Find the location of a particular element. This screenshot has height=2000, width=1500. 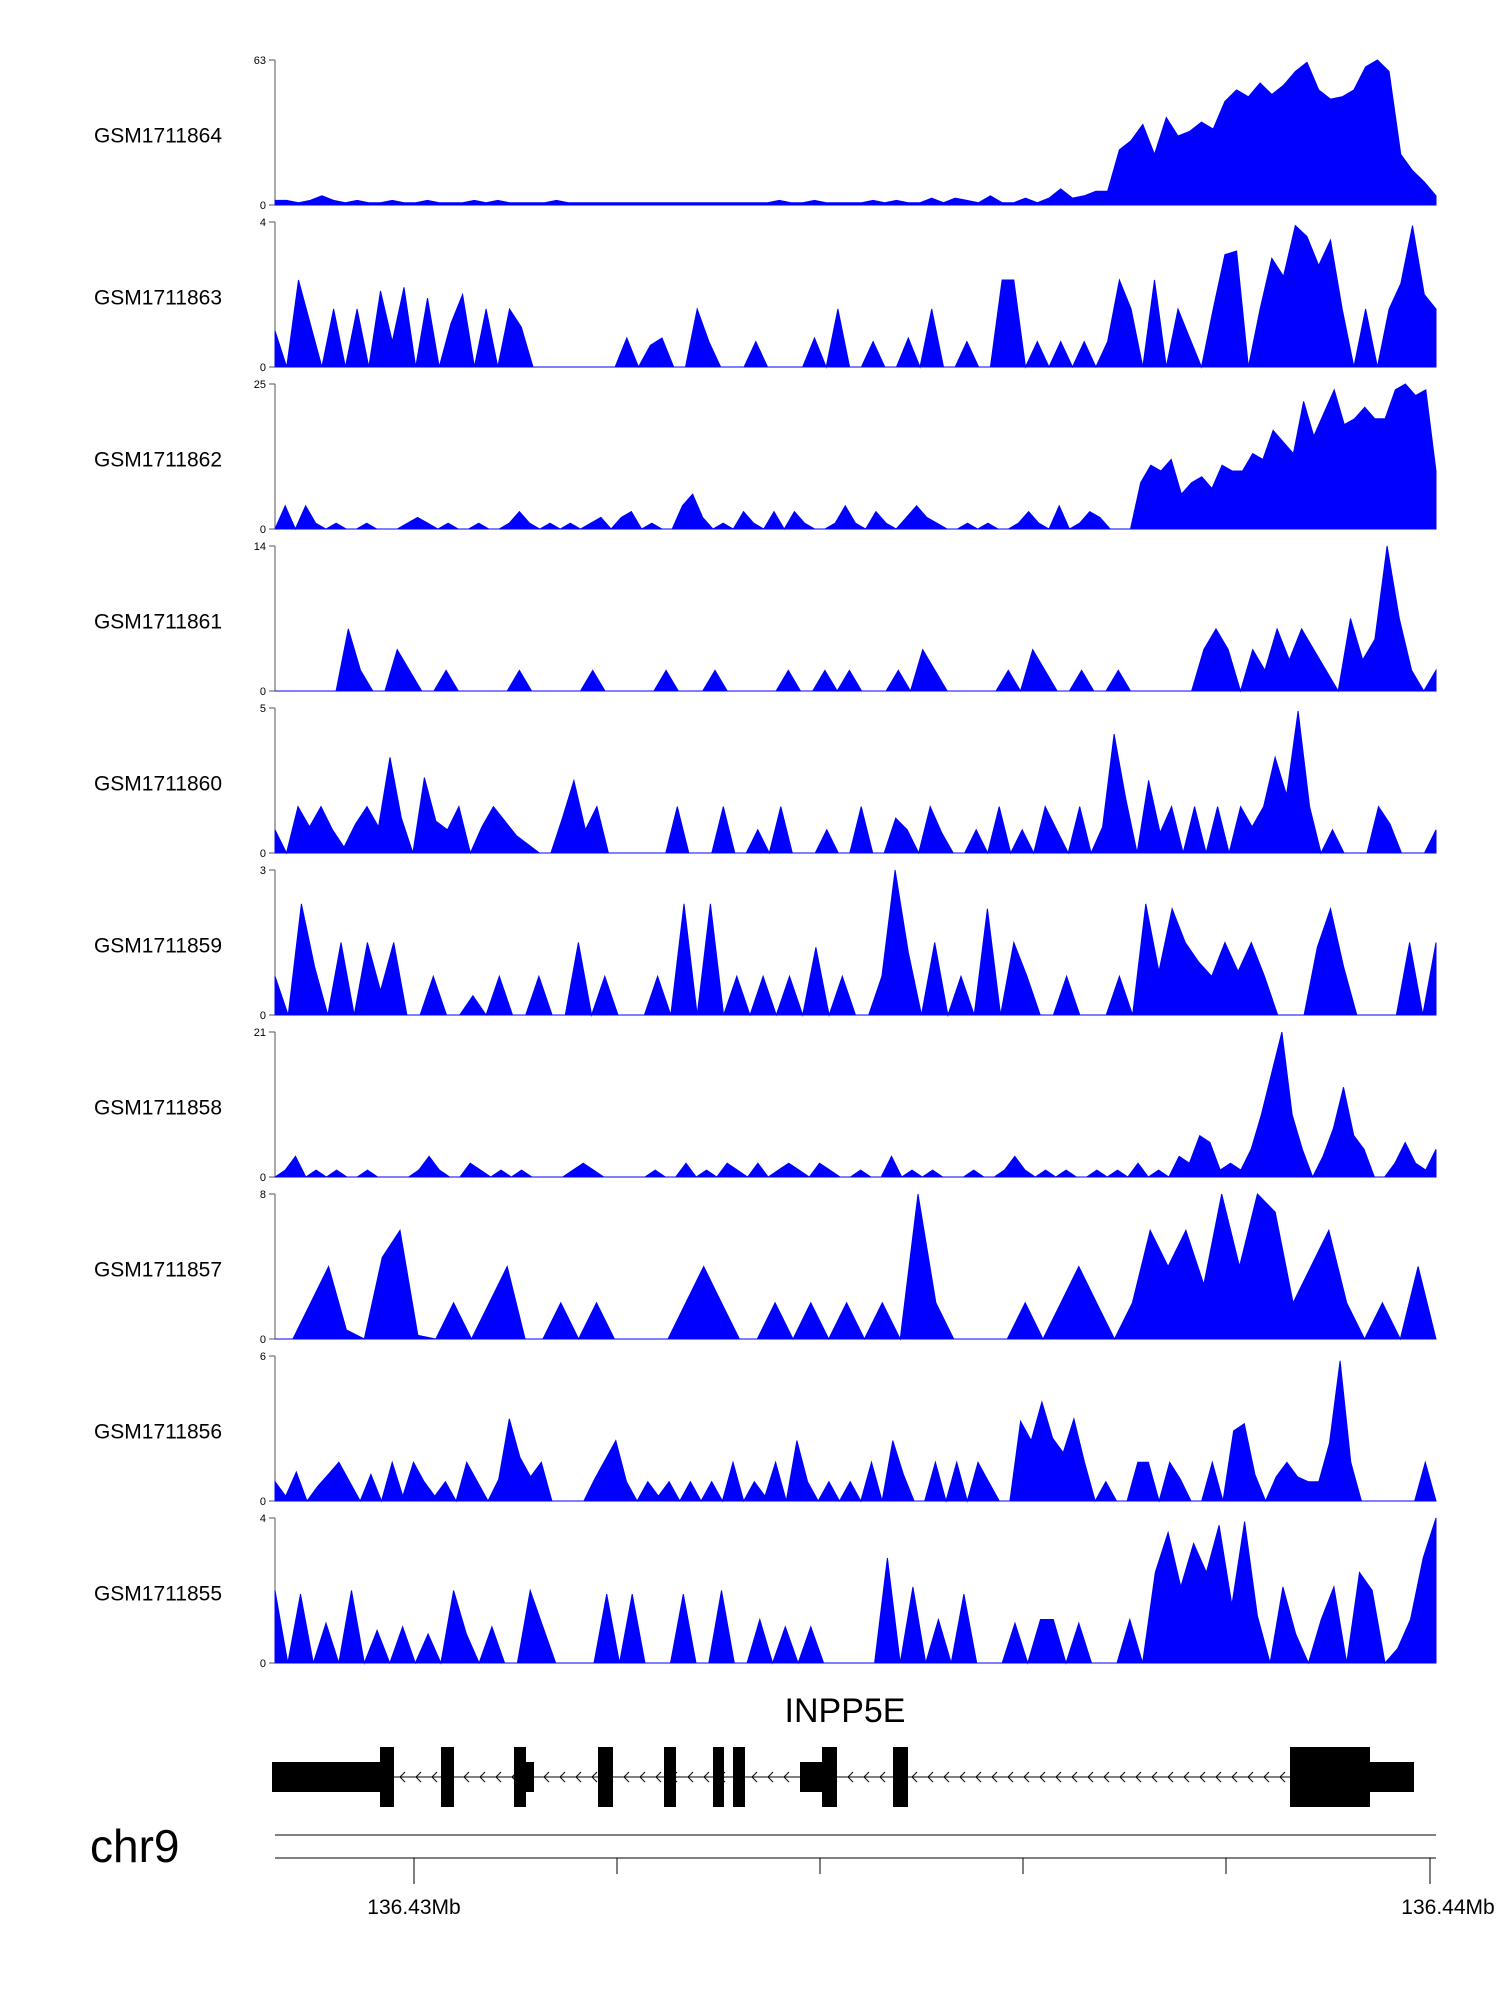

track-GSM1711863: GSM1711863 4 0 is located at coordinates (765, 295).